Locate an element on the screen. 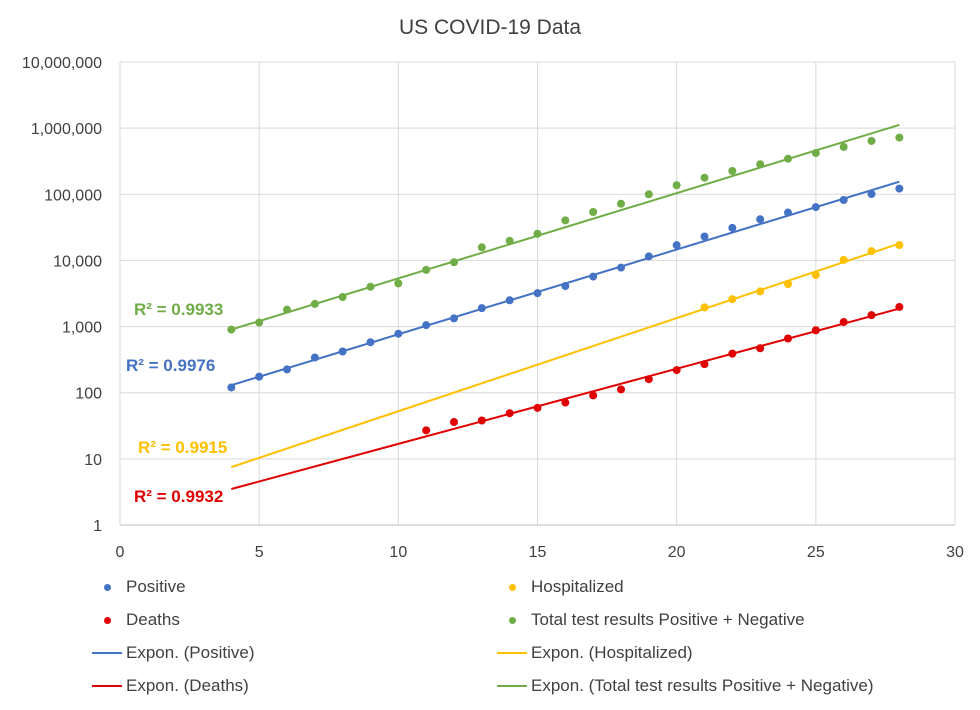  y-tick-label: 1,000,000 is located at coordinates (66, 129).